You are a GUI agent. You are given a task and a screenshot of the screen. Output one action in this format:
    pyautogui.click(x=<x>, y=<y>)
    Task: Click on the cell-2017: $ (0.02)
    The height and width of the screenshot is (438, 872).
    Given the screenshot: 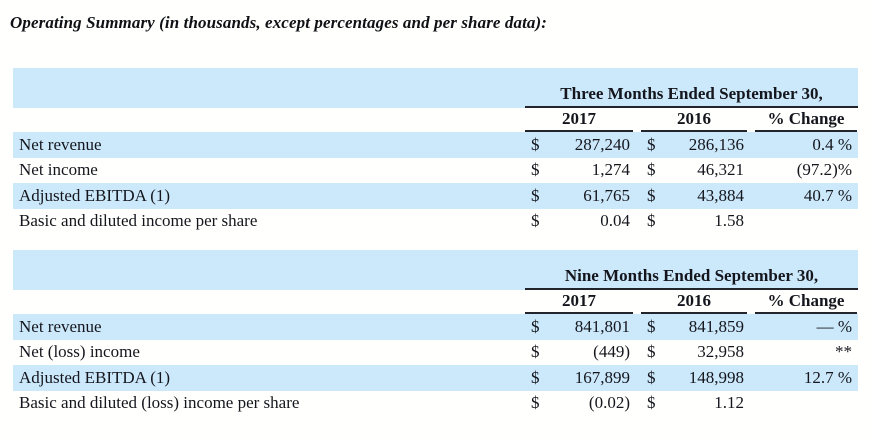 What is the action you would take?
    pyautogui.click(x=579, y=403)
    